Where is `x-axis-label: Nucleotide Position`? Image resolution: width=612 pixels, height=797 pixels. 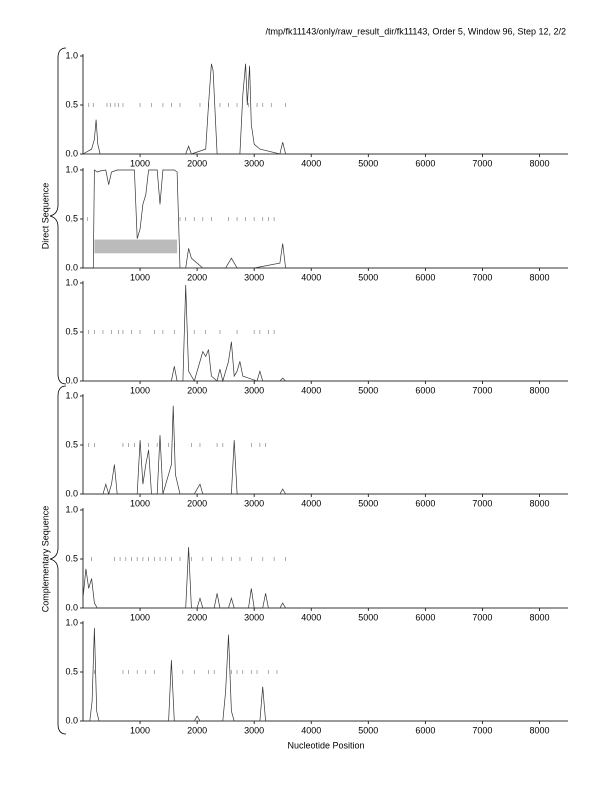
x-axis-label: Nucleotide Position is located at coordinates (325, 745).